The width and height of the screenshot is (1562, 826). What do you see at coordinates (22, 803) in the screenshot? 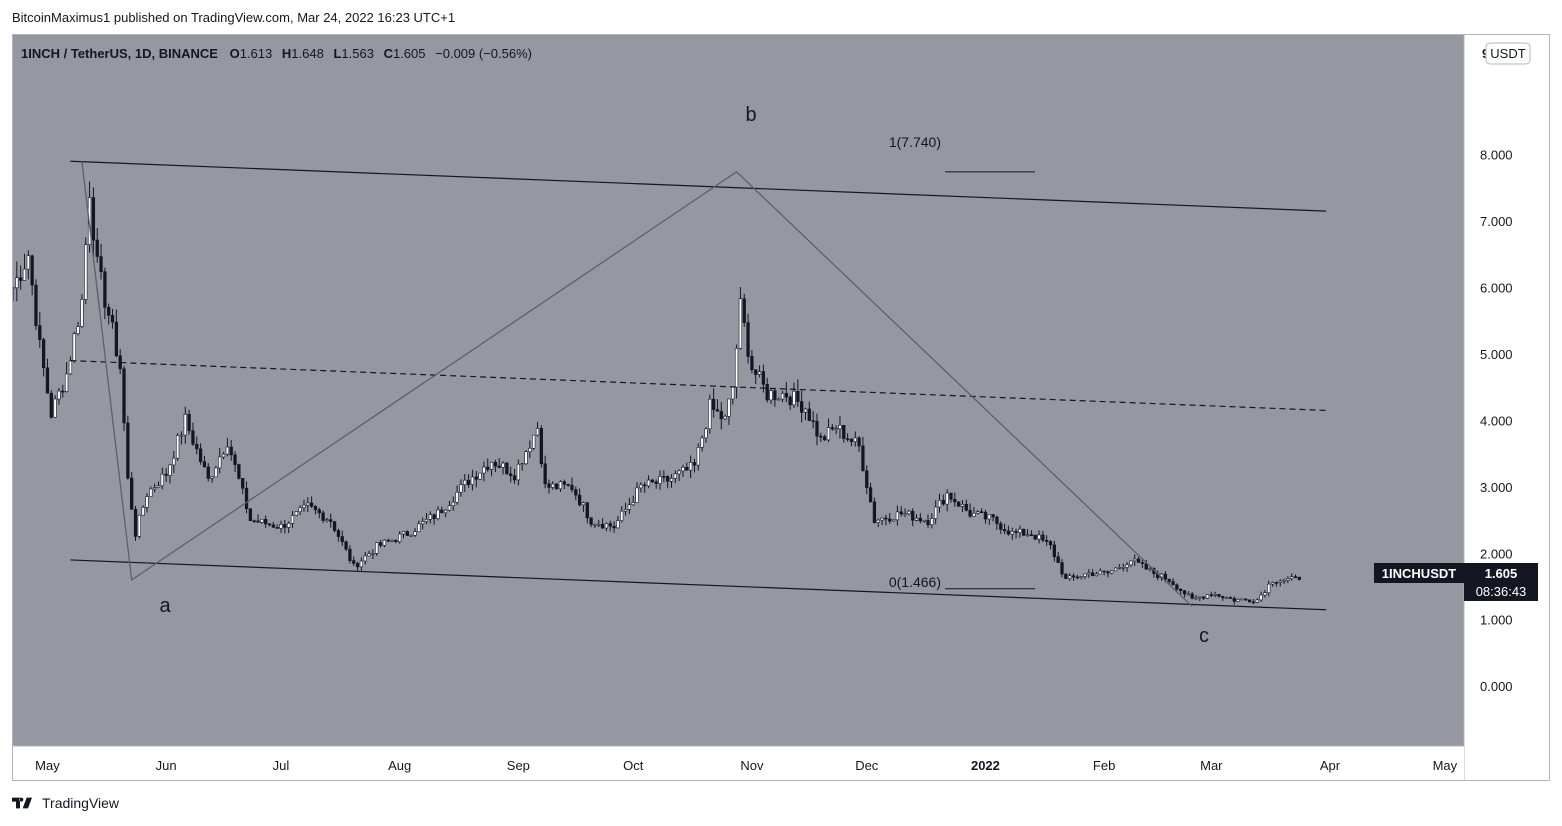
I see `tradingview-logo-icon` at bounding box center [22, 803].